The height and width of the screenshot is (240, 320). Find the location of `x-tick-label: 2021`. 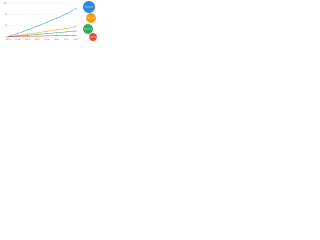

x-tick-label: 2021 is located at coordinates (67, 40).